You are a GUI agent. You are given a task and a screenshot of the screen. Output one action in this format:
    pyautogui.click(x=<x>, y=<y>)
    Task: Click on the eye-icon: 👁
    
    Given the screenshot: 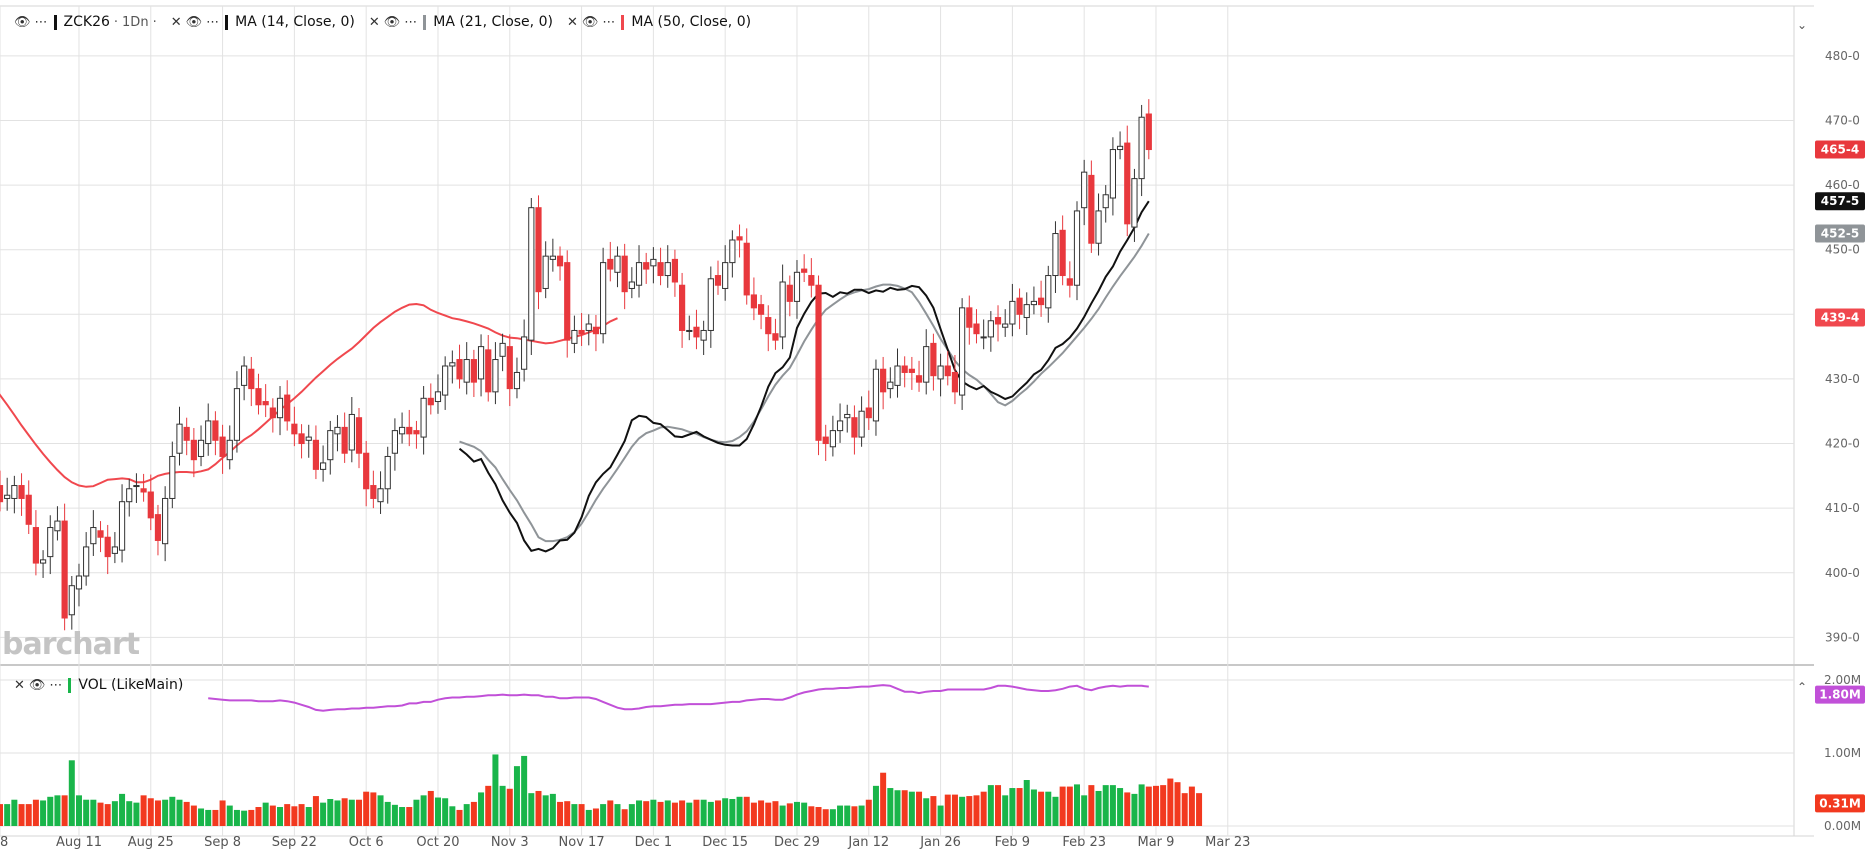 What is the action you would take?
    pyautogui.click(x=590, y=22)
    